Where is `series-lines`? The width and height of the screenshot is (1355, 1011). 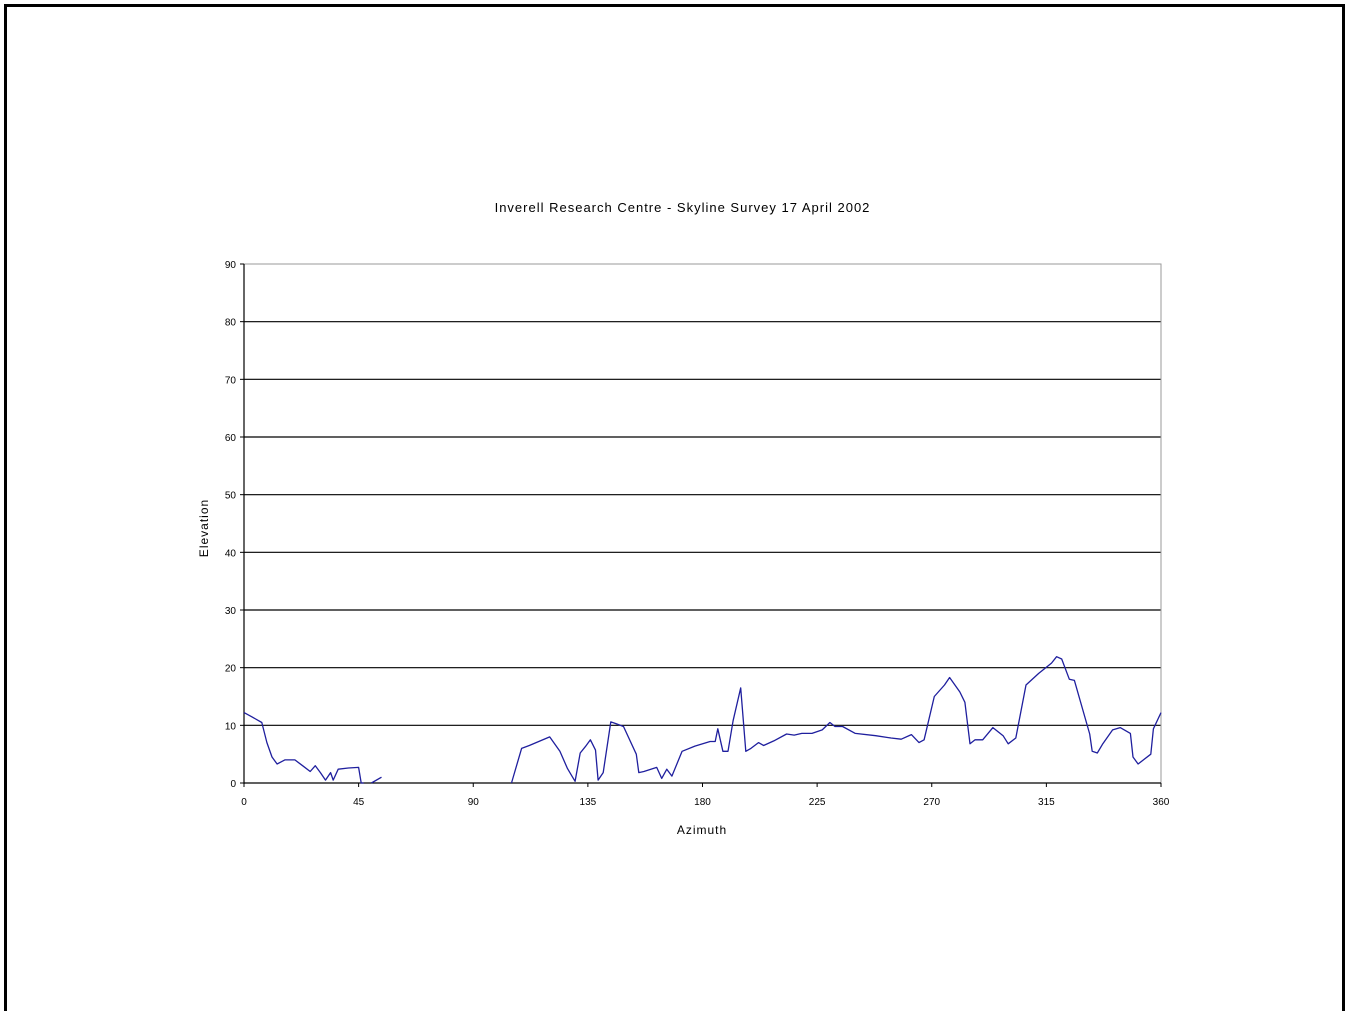 series-lines is located at coordinates (702, 720).